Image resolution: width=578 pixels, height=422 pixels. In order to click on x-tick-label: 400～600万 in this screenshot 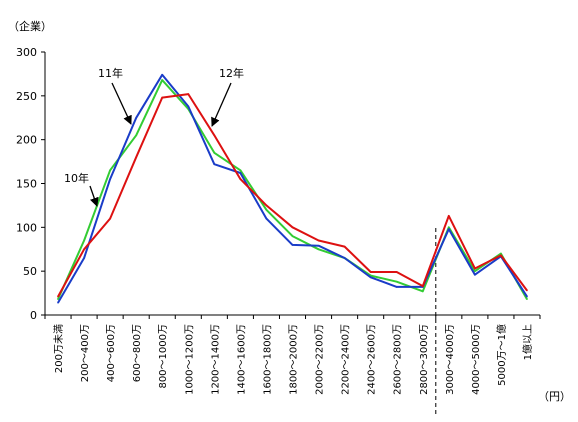, I will do `click(111, 353)`.